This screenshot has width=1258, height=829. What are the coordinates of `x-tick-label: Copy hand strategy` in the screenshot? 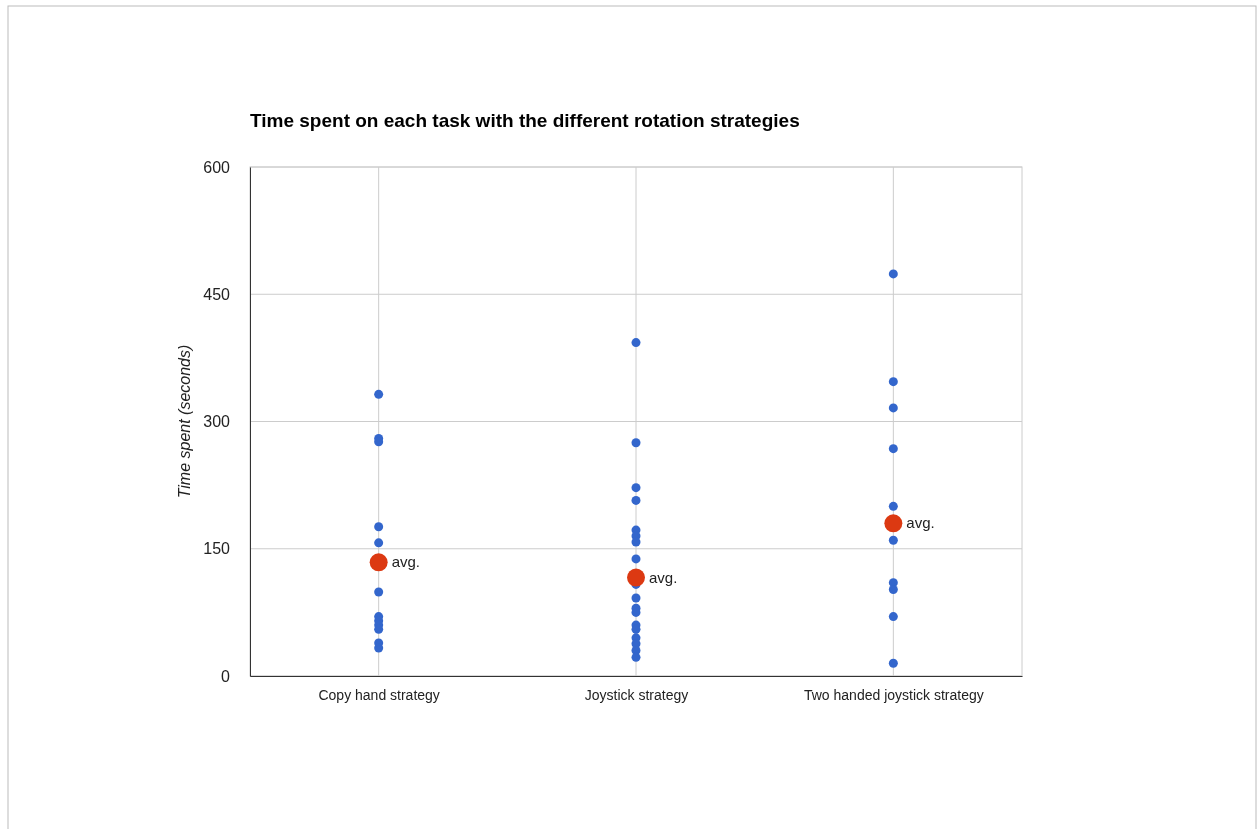 It's located at (379, 694).